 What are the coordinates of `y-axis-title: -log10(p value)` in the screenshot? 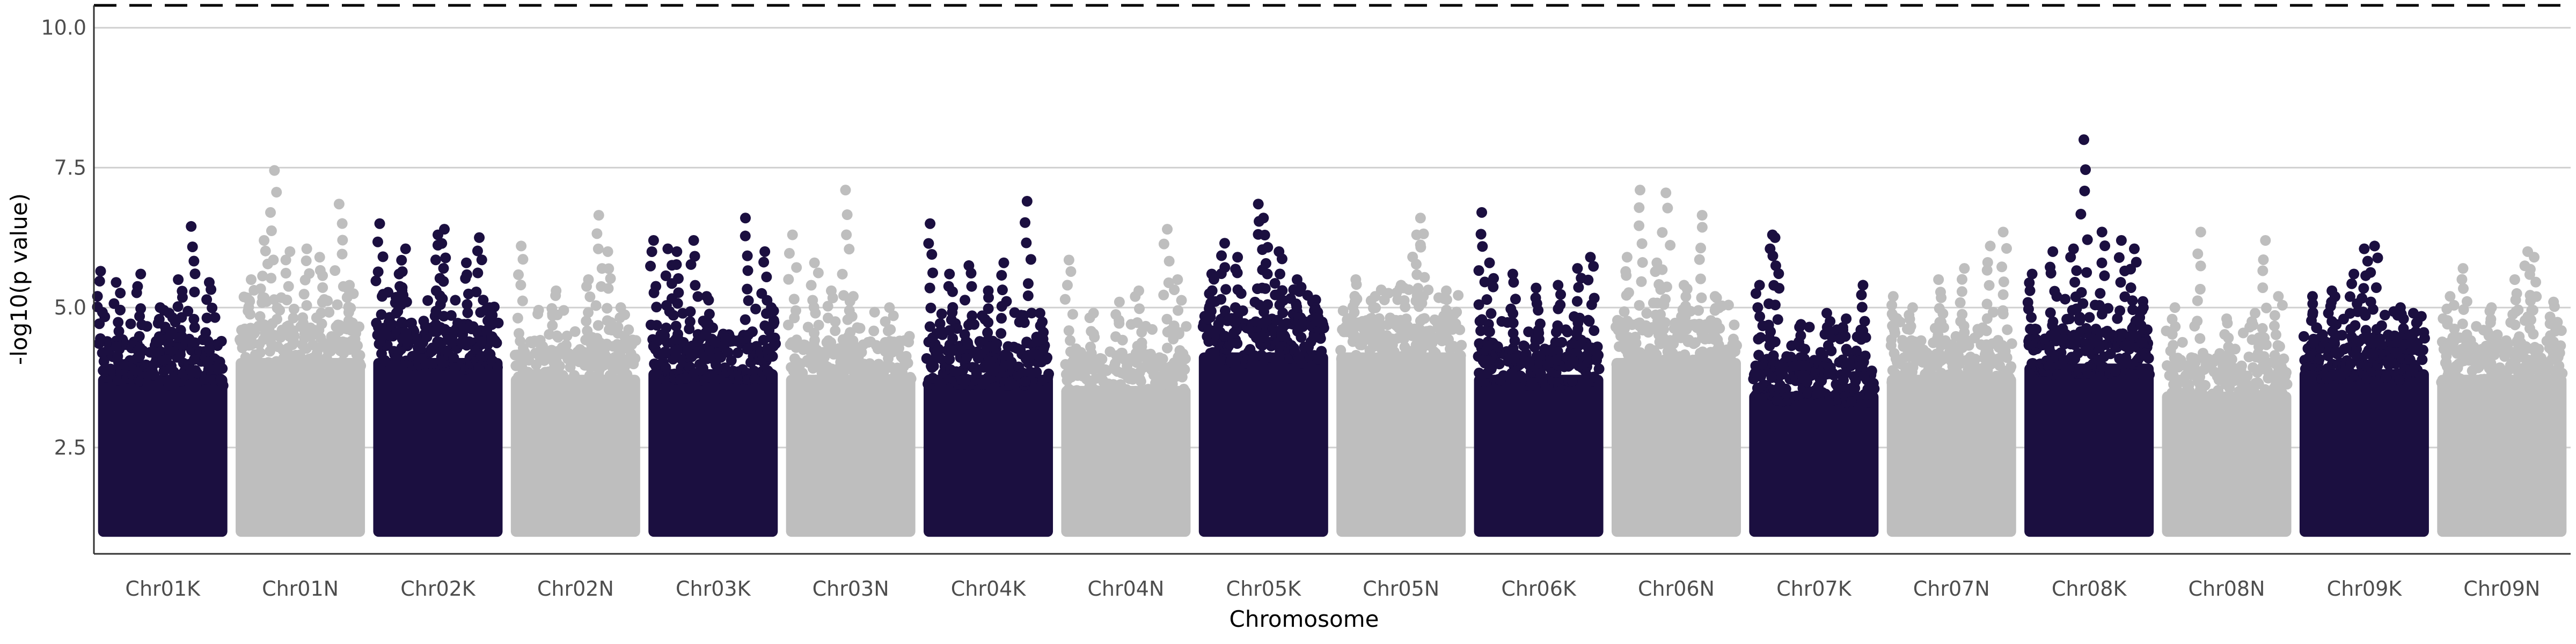 It's located at (19, 279).